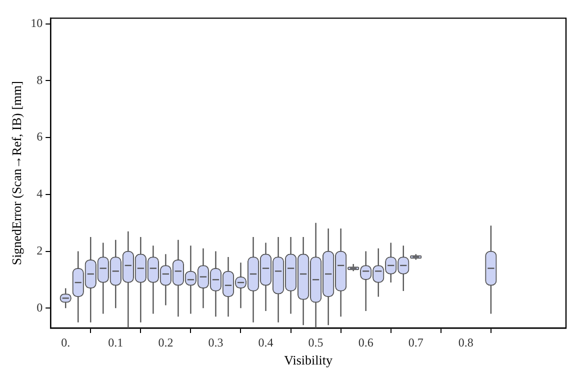 Image resolution: width=576 pixels, height=377 pixels. I want to click on y-tick-label: 10, so click(36, 23).